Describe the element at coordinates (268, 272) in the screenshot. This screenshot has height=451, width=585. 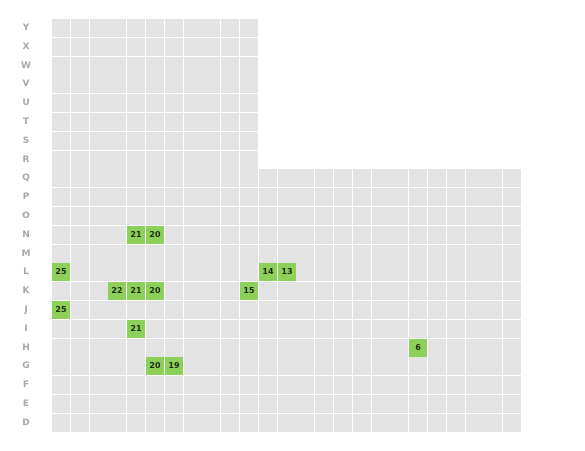
I see `seat-l-14-available: 14` at that location.